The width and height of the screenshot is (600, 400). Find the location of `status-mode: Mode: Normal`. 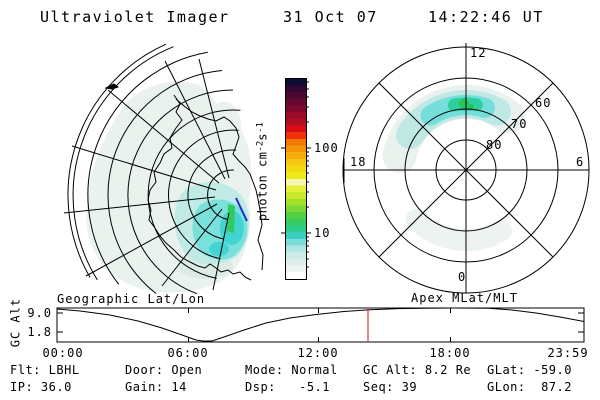

status-mode: Mode: Normal is located at coordinates (291, 370).